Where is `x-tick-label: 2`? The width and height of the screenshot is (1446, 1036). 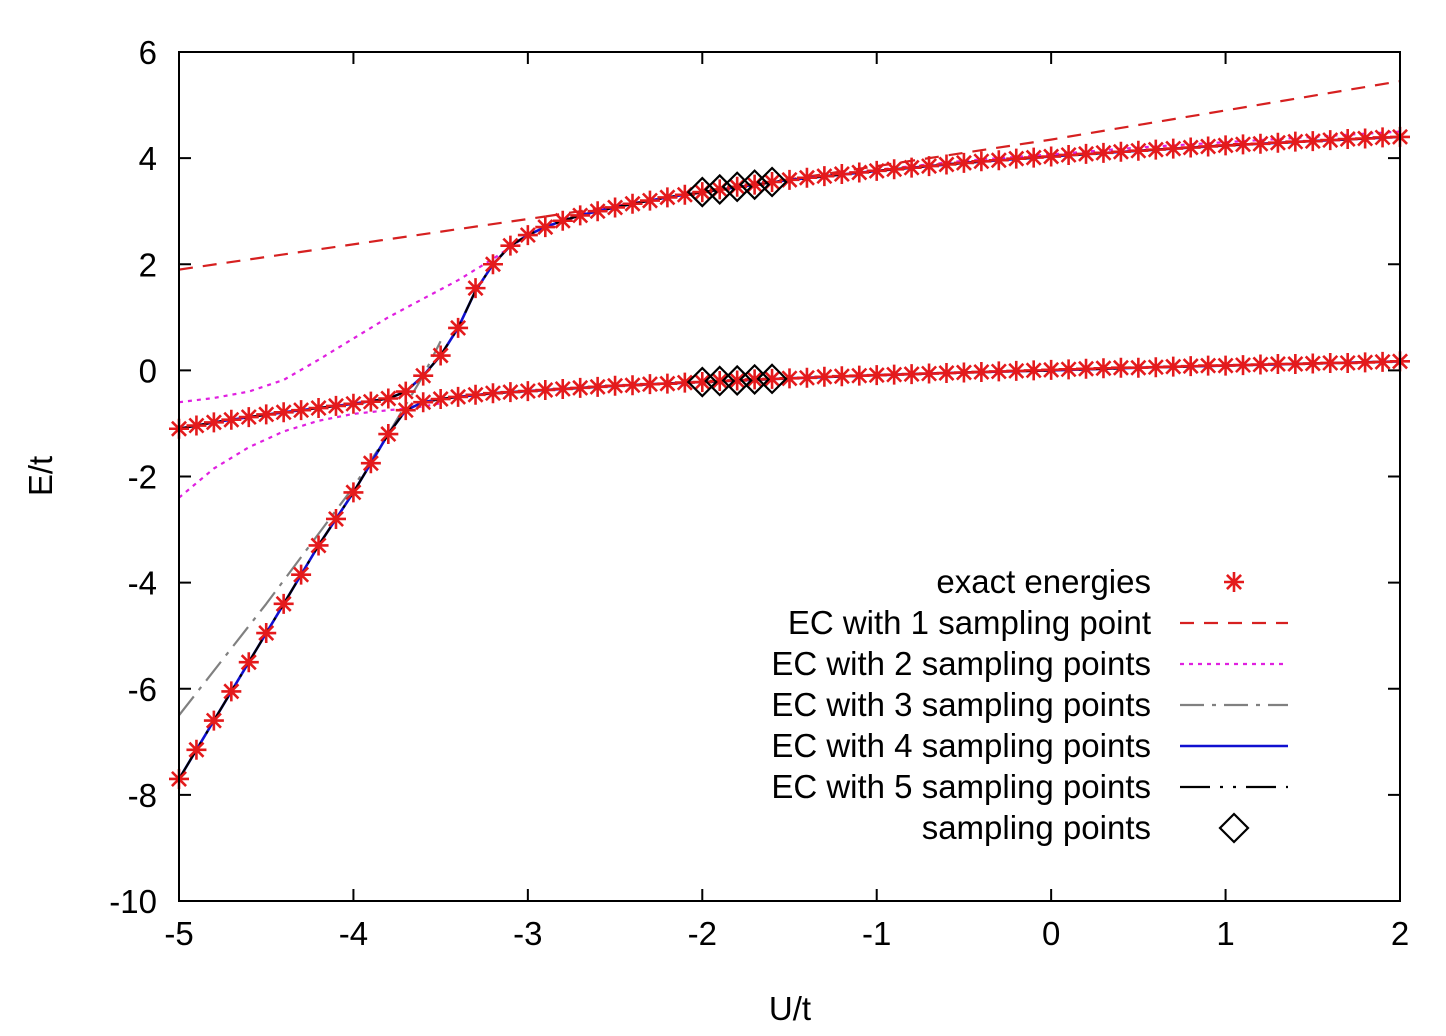
x-tick-label: 2 is located at coordinates (1400, 933).